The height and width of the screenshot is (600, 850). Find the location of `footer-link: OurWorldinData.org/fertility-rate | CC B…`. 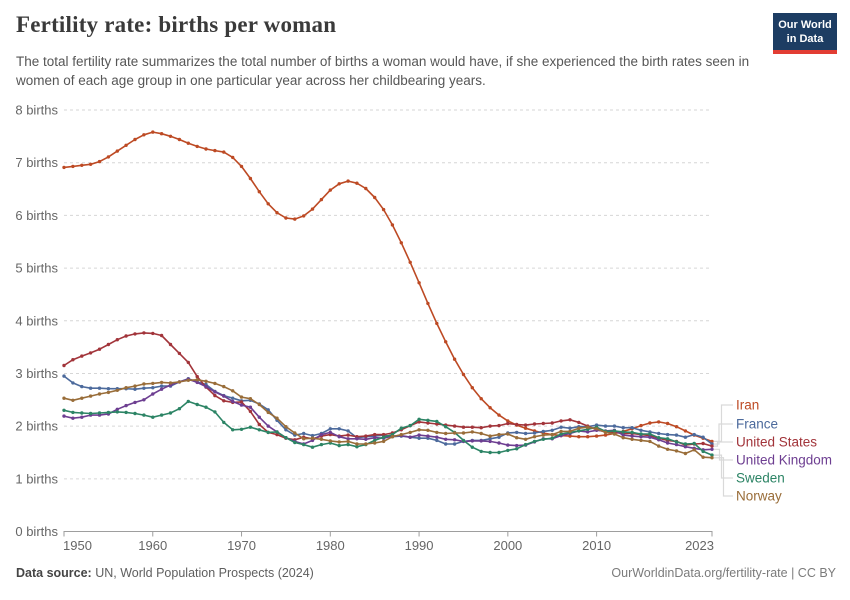

footer-link: OurWorldinData.org/fertility-rate | CC B… is located at coordinates (723, 573).